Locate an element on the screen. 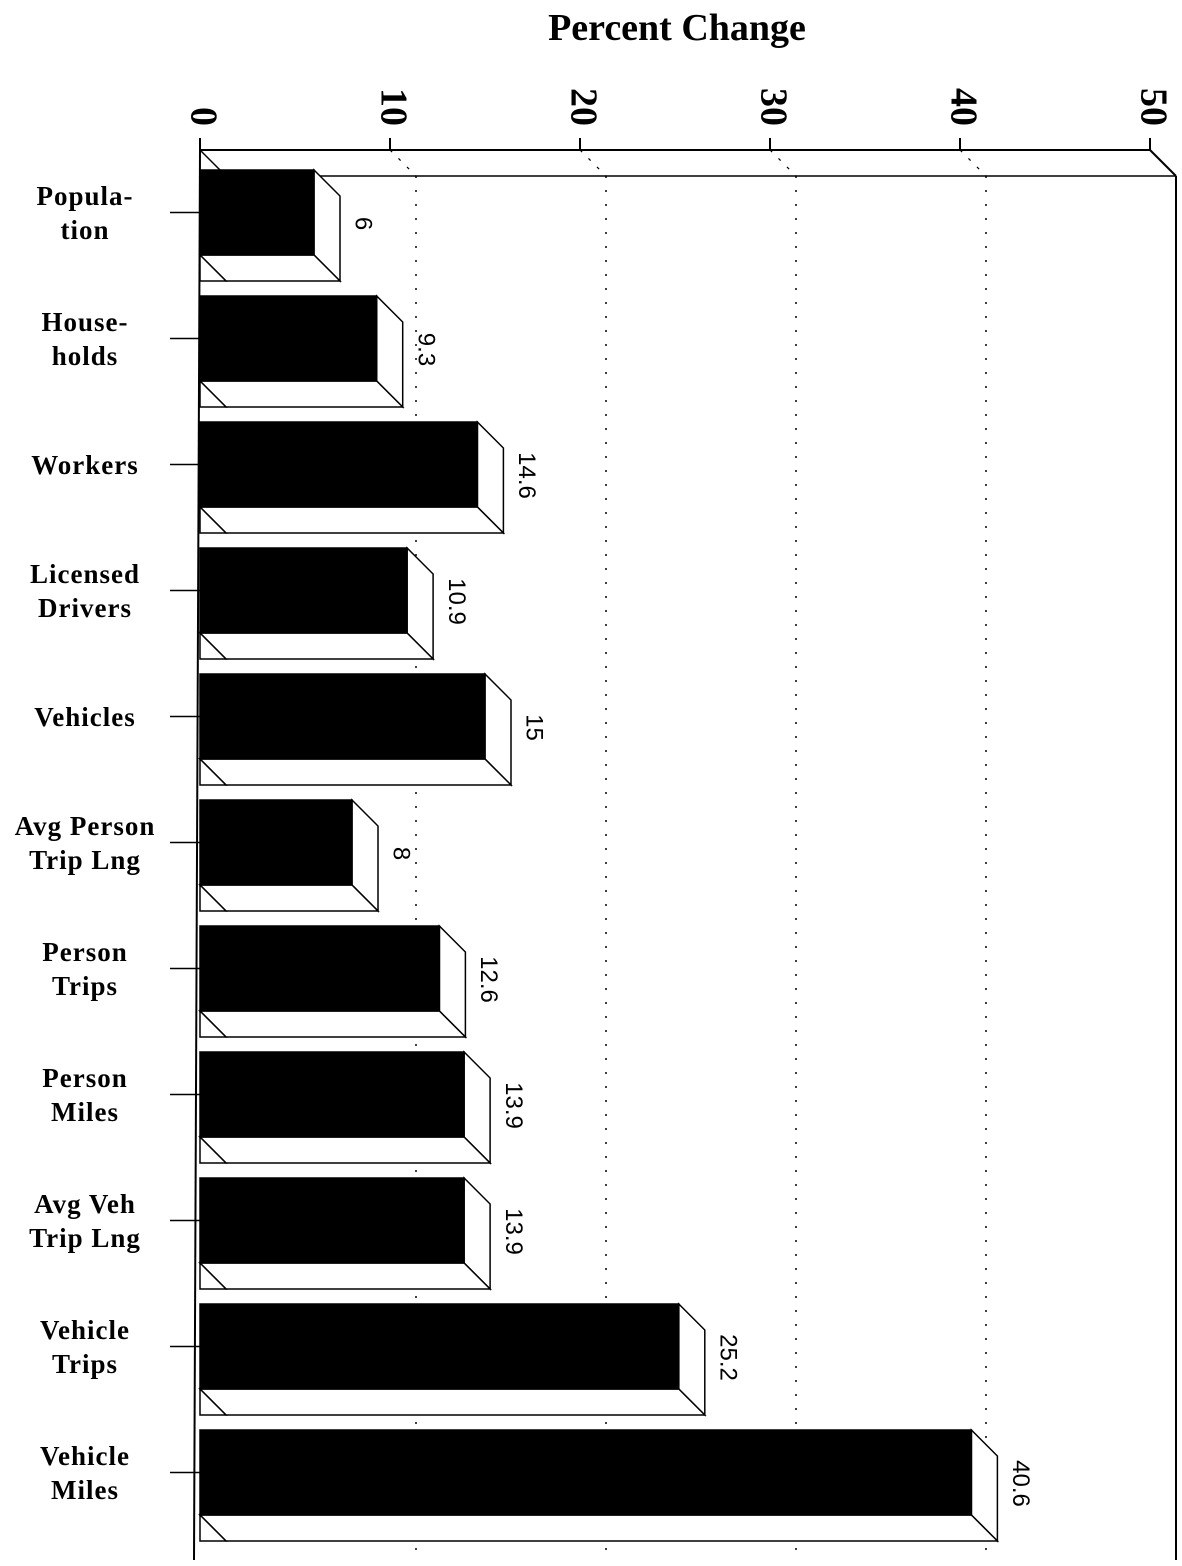  category-label: Avg Veh Trip Lng is located at coordinates (85, 1220).